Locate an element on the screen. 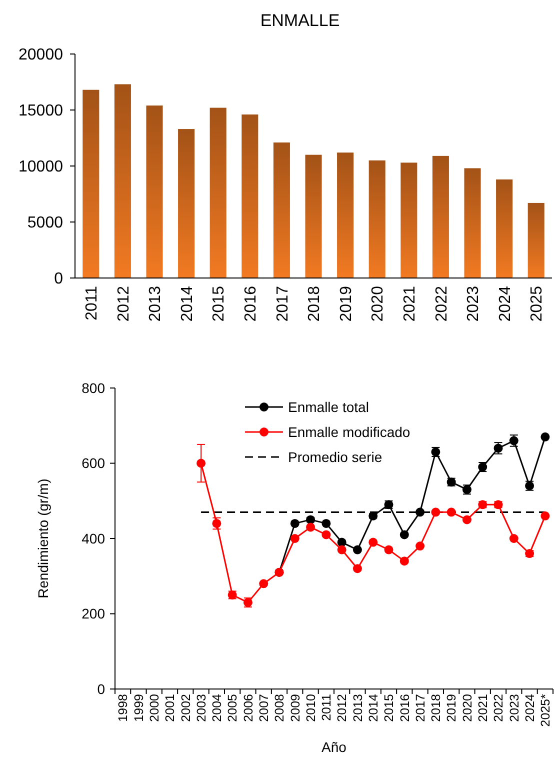 This screenshot has height=758, width=554. x-tick-label: 2000 is located at coordinates (154, 708).